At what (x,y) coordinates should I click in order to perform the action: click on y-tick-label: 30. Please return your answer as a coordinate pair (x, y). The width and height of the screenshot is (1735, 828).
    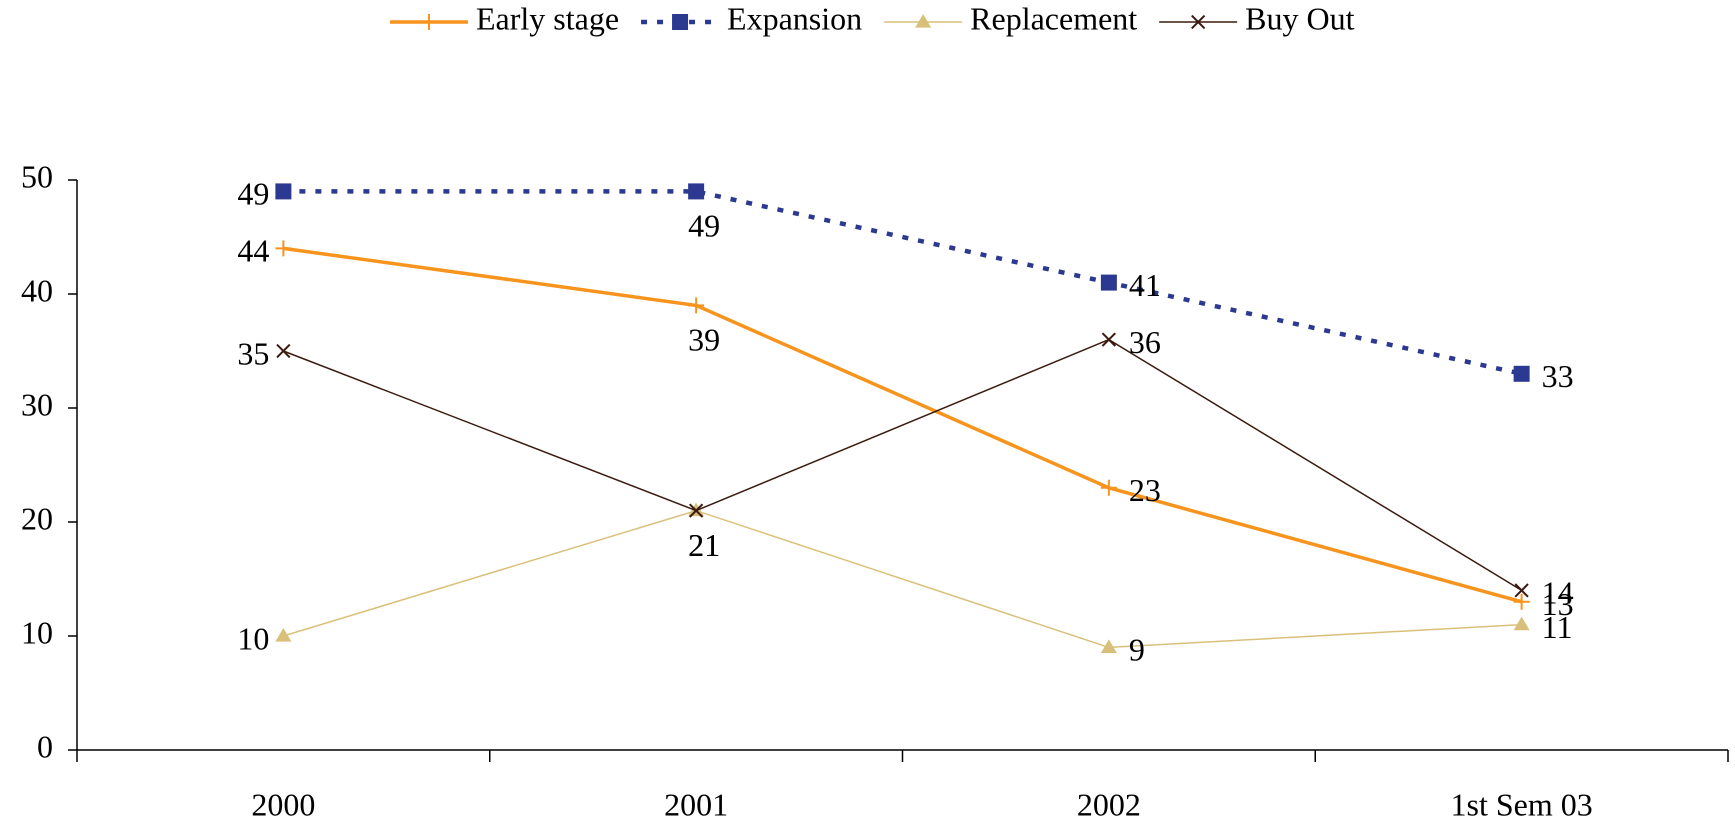
    Looking at the image, I should click on (37, 404).